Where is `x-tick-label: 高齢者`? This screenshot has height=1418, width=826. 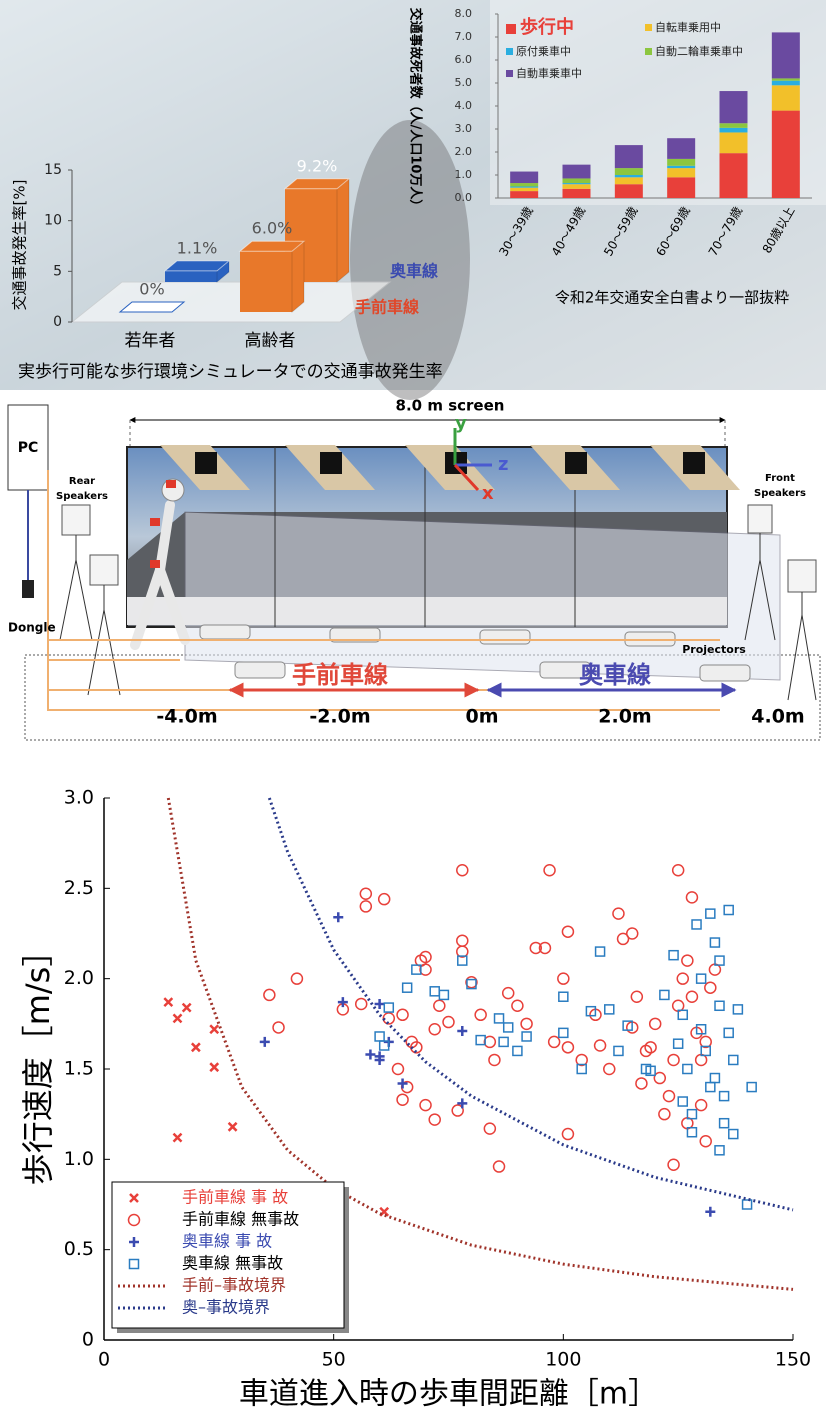
x-tick-label: 高齢者 is located at coordinates (270, 341).